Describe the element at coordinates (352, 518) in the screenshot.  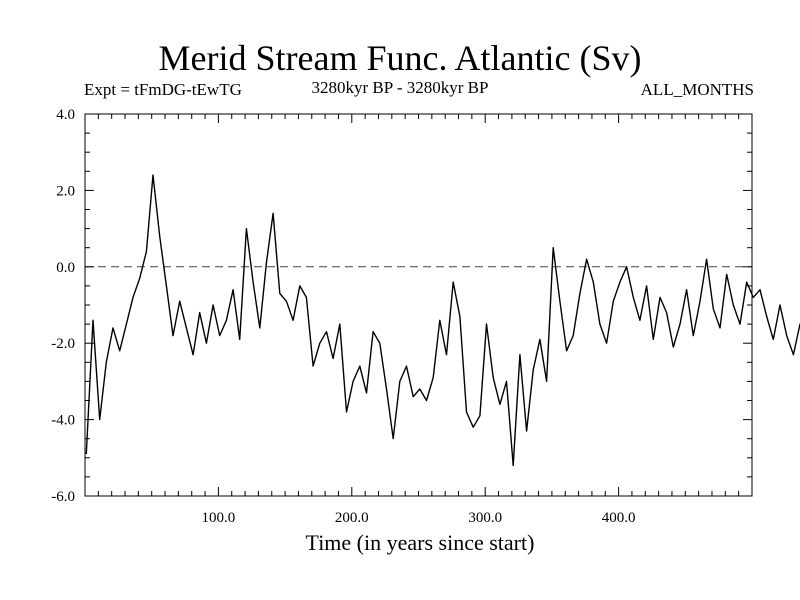
I see `x-tick-label: 200.0` at that location.